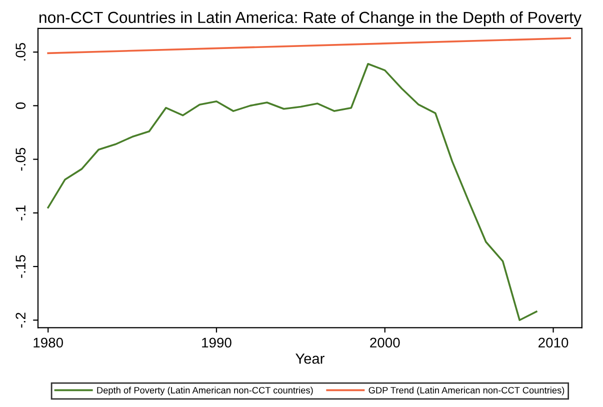  What do you see at coordinates (466, 391) in the screenshot?
I see `legend-label: GDP Trend (Latin American non-CCT Countries)` at bounding box center [466, 391].